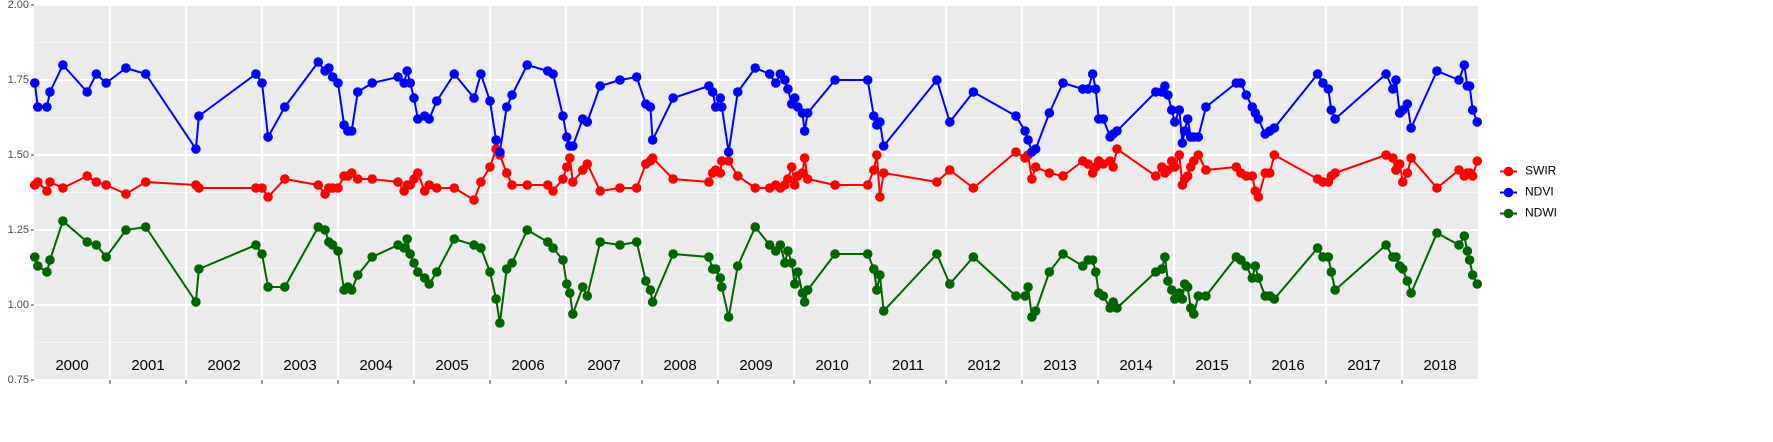 This screenshot has height=442, width=1773. I want to click on year-label: 2003, so click(299, 365).